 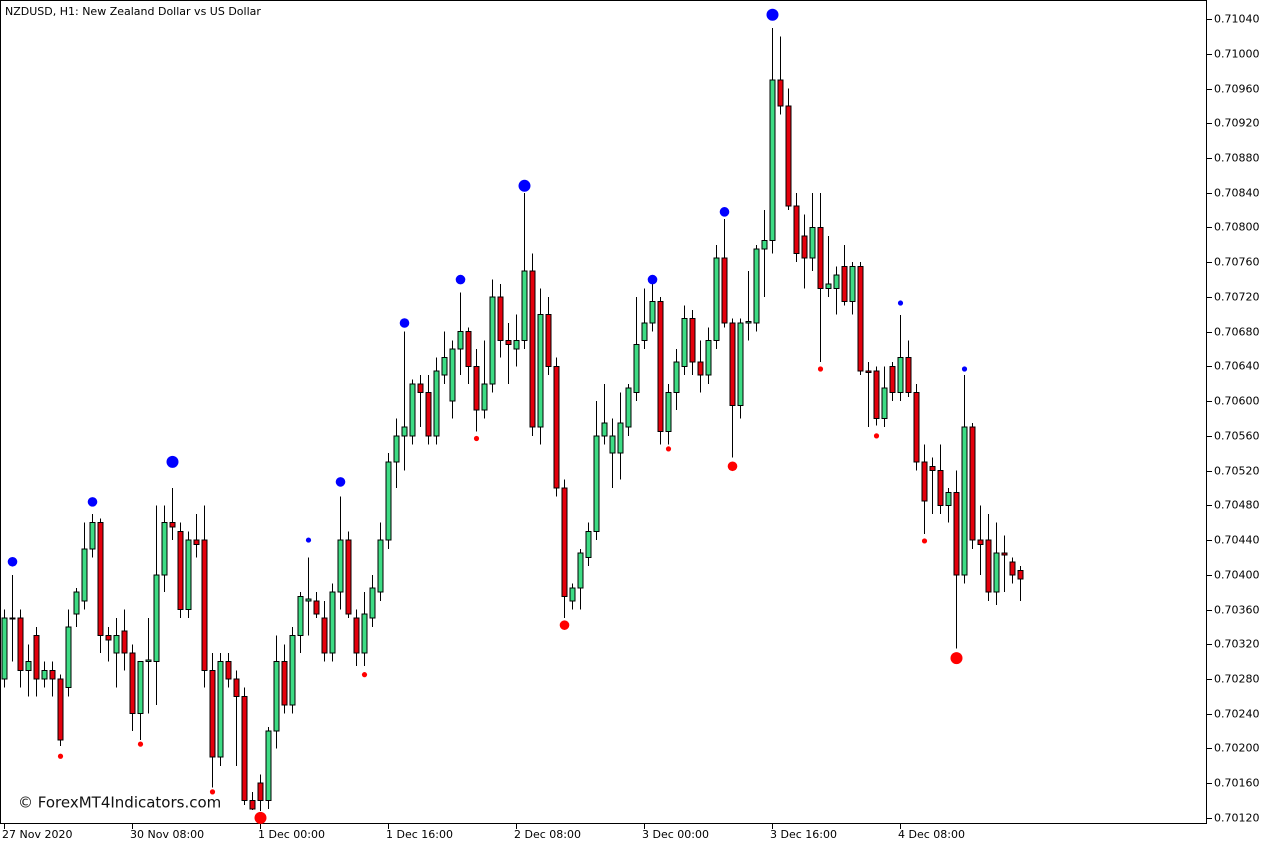 What do you see at coordinates (1237, 471) in the screenshot?
I see `y-tick-label: 0.70520` at bounding box center [1237, 471].